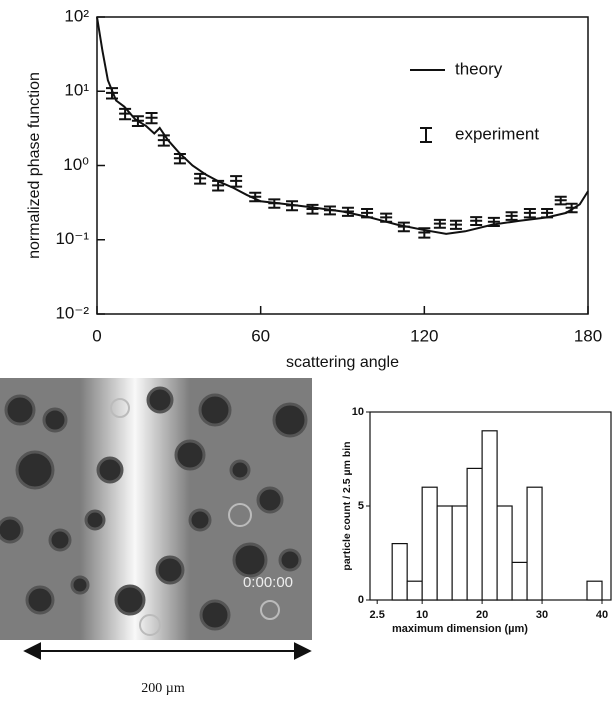 The image size is (616, 711). I want to click on legend-errorbar, so click(426, 135).